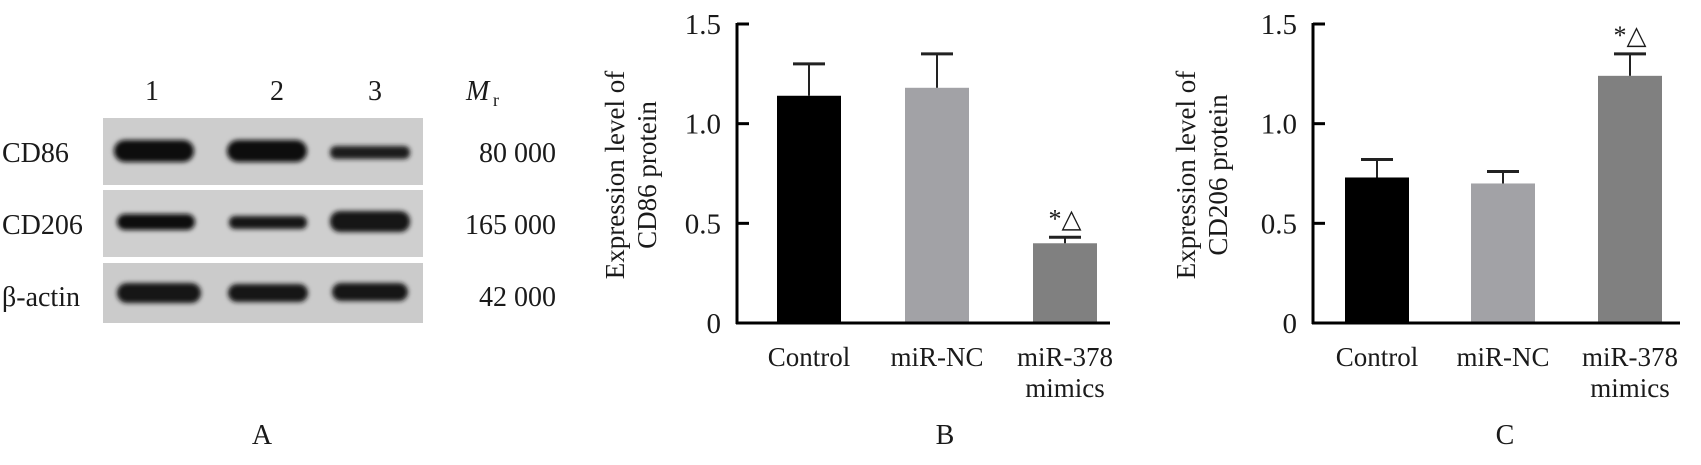 This screenshot has height=465, width=1701. Describe the element at coordinates (647, 175) in the screenshot. I see `y-axis-title: CD86 protein` at that location.